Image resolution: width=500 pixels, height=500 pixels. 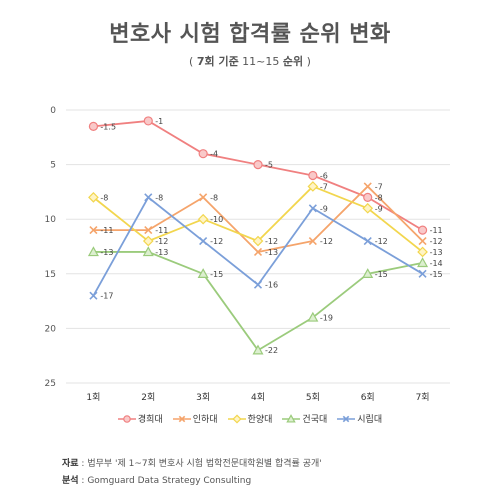 I want to click on data-label: -7, so click(x=379, y=186).